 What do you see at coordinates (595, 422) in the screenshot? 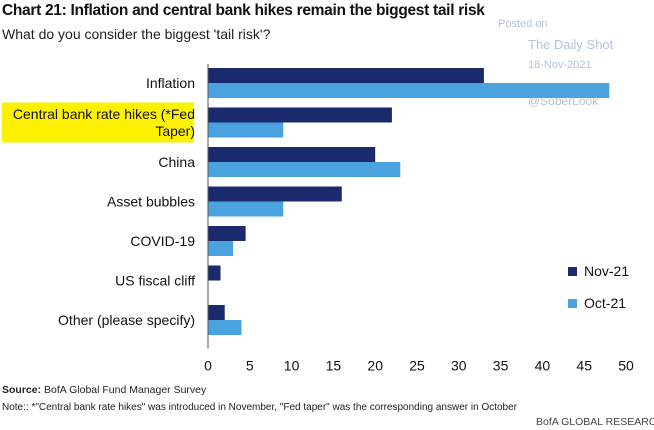
I see `brand-label: BofA GLOBAL RESEARCH` at bounding box center [595, 422].